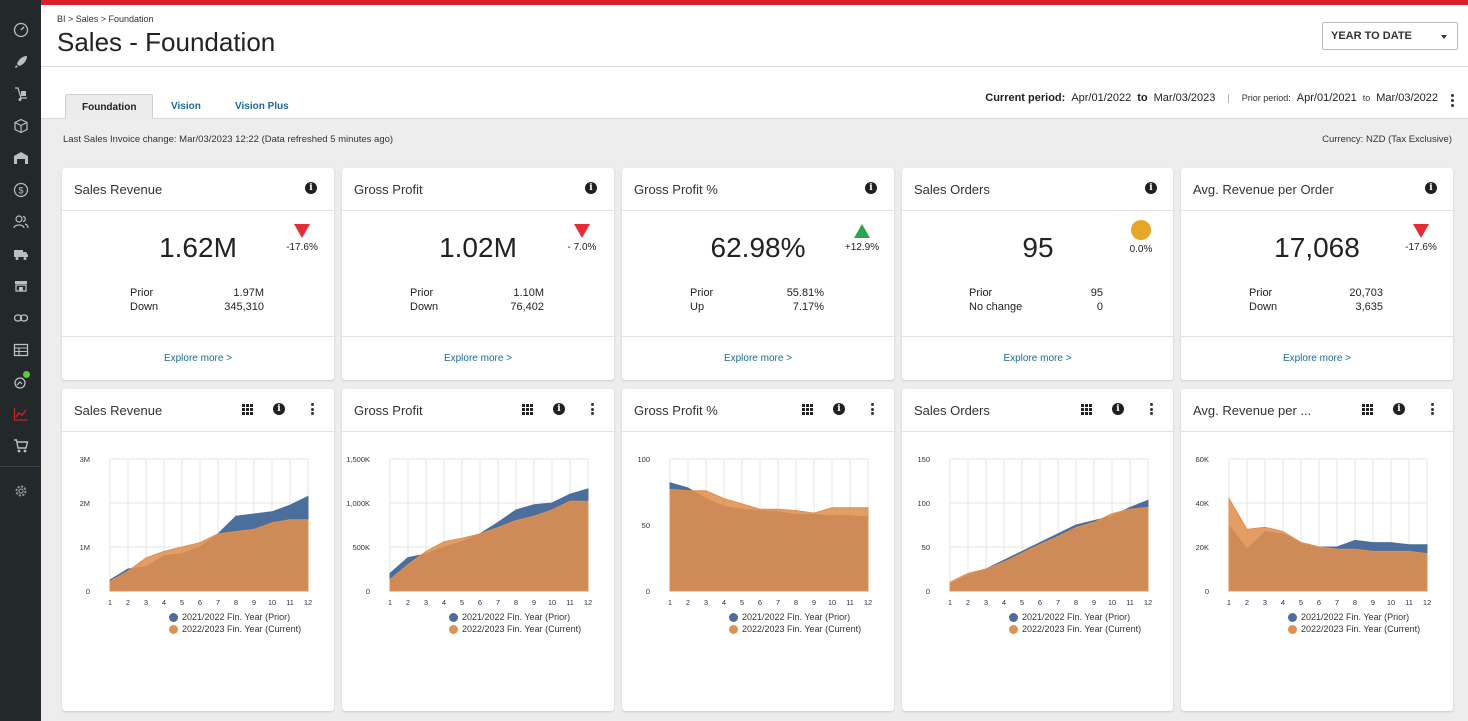 This screenshot has width=1468, height=721. I want to click on x-tick-label: 10, so click(1112, 602).